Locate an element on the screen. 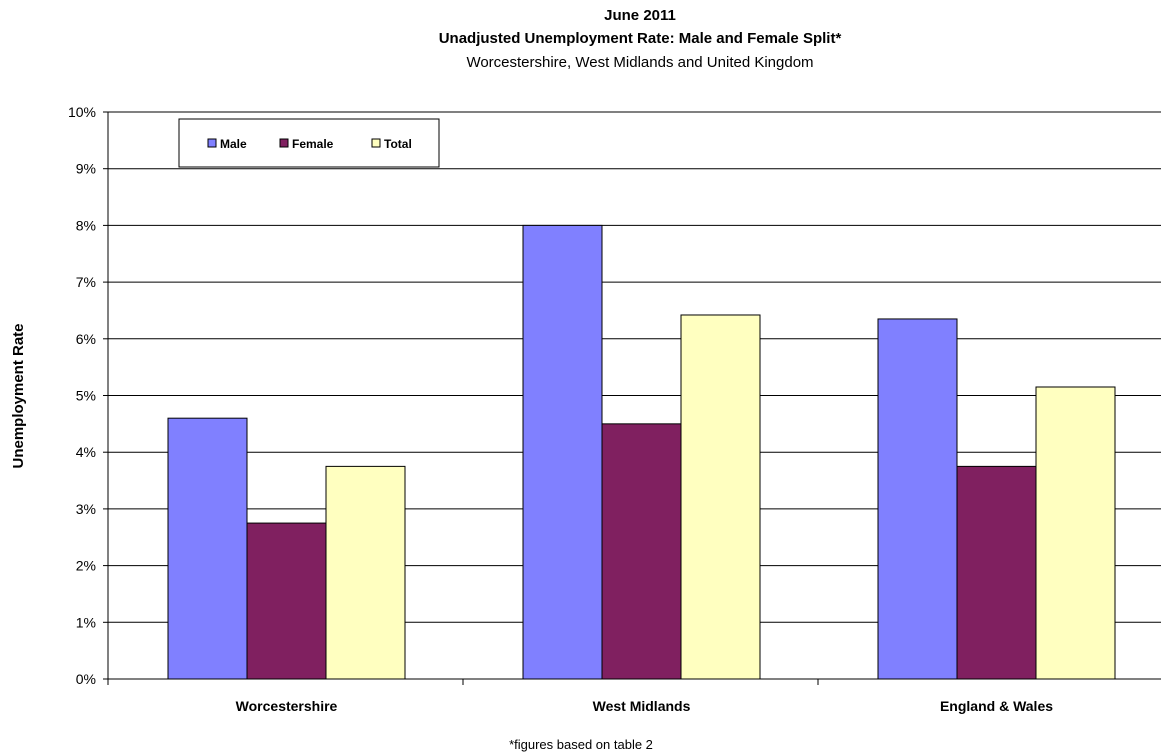  legend-swatch-total is located at coordinates (376, 143).